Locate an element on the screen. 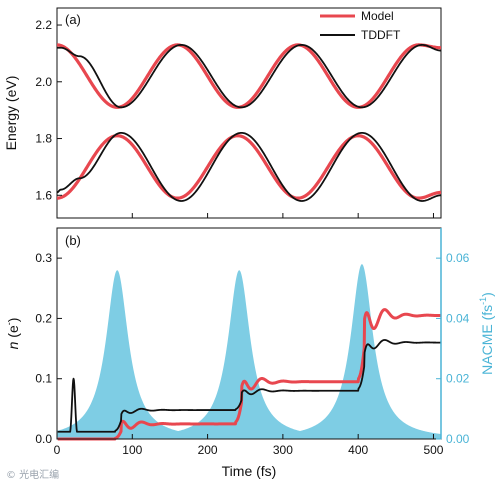  y2tick-label-b: 0.06 is located at coordinates (458, 258).